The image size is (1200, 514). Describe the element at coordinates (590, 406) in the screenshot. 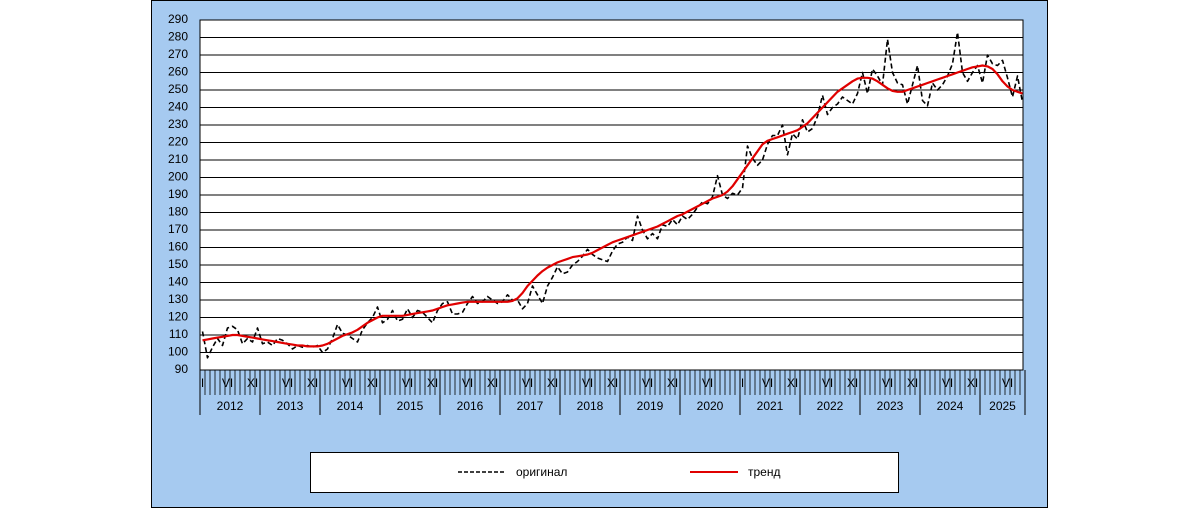

I see `year-label: 2018` at that location.